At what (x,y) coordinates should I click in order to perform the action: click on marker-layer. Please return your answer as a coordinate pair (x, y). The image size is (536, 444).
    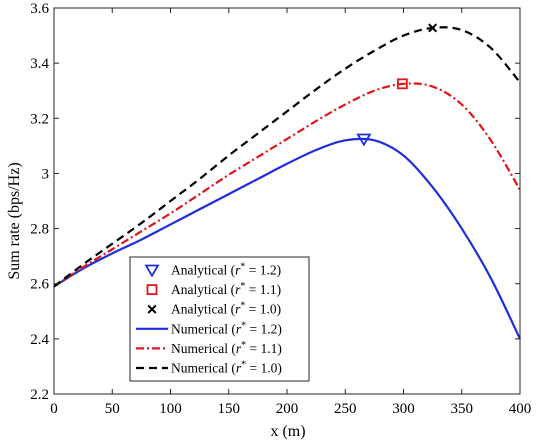
    Looking at the image, I should click on (397, 85).